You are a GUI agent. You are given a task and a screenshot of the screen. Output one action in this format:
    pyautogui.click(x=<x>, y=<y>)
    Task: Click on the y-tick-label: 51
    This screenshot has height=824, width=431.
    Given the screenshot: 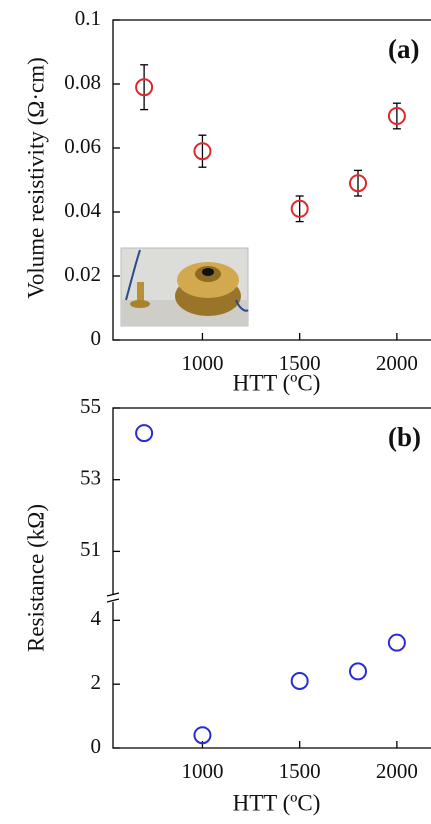 What is the action you would take?
    pyautogui.click(x=90, y=549)
    